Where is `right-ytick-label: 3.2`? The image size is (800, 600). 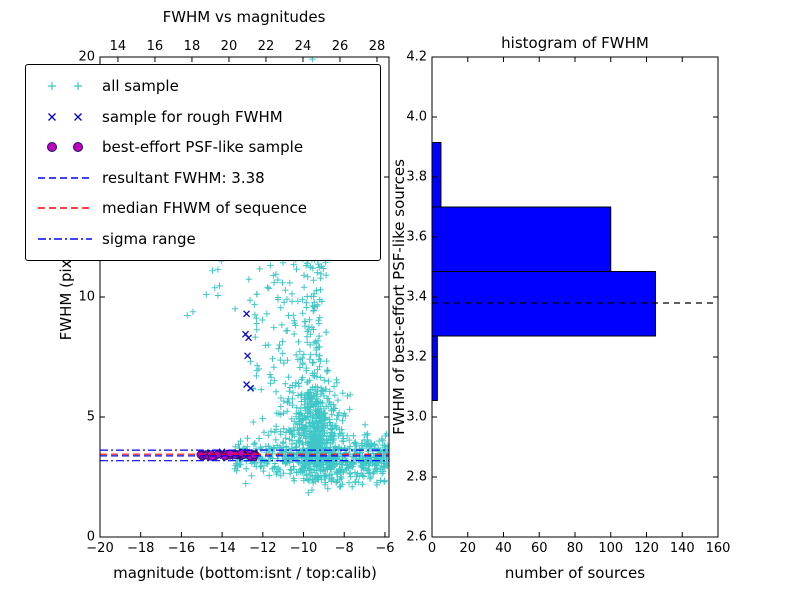 right-ytick-label: 3.2 is located at coordinates (416, 357).